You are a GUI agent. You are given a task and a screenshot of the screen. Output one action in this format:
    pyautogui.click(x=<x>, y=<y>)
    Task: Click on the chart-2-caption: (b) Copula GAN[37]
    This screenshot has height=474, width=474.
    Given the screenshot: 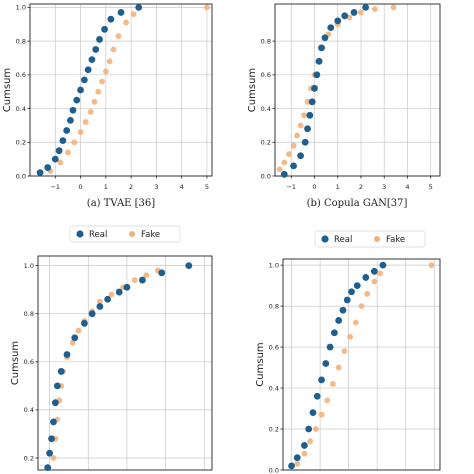 What is the action you would take?
    pyautogui.click(x=357, y=203)
    